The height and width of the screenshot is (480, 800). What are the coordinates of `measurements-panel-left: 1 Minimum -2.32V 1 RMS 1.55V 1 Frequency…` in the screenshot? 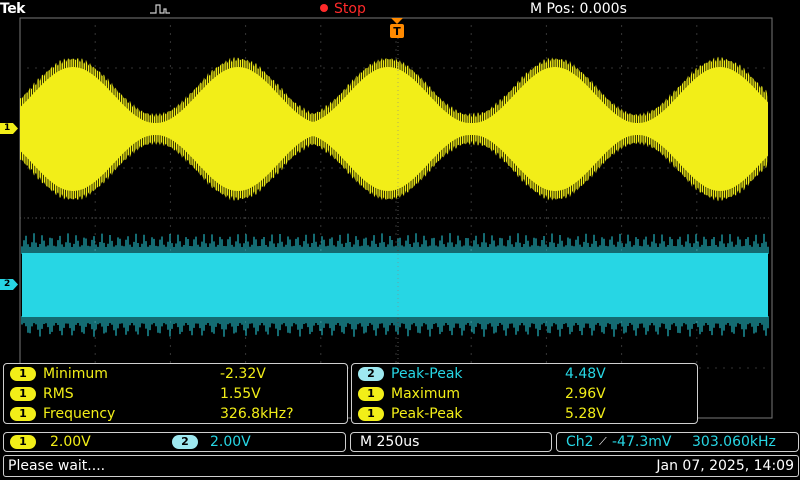 It's located at (175, 393).